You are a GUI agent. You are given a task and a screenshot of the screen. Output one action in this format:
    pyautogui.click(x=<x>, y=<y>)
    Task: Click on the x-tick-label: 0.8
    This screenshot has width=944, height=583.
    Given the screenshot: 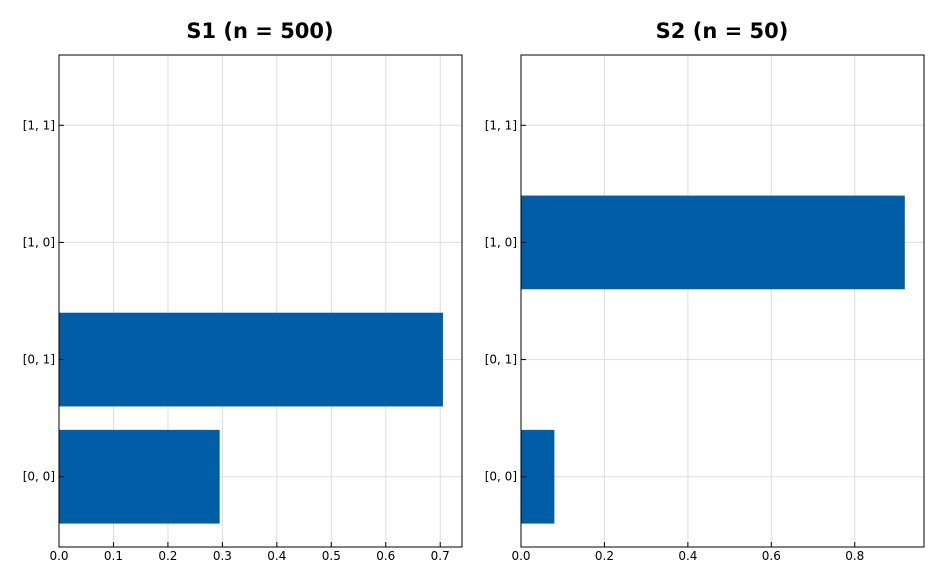 What is the action you would take?
    pyautogui.click(x=854, y=556)
    